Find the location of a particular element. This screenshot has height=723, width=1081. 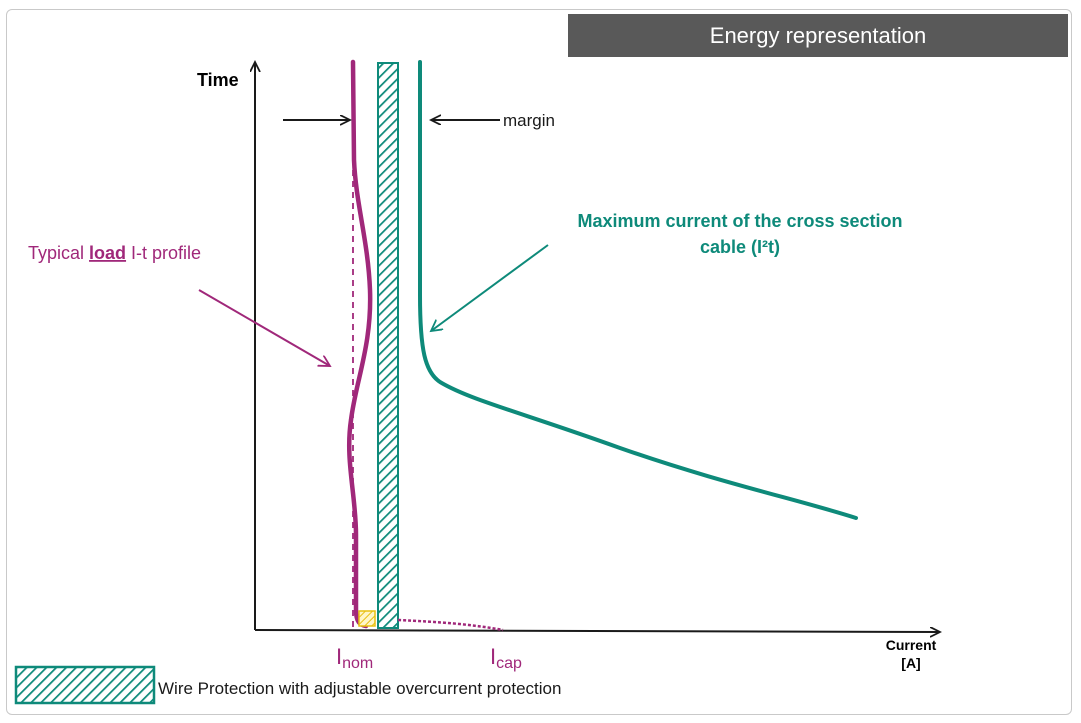

wire-protection-band is located at coordinates (388, 345).